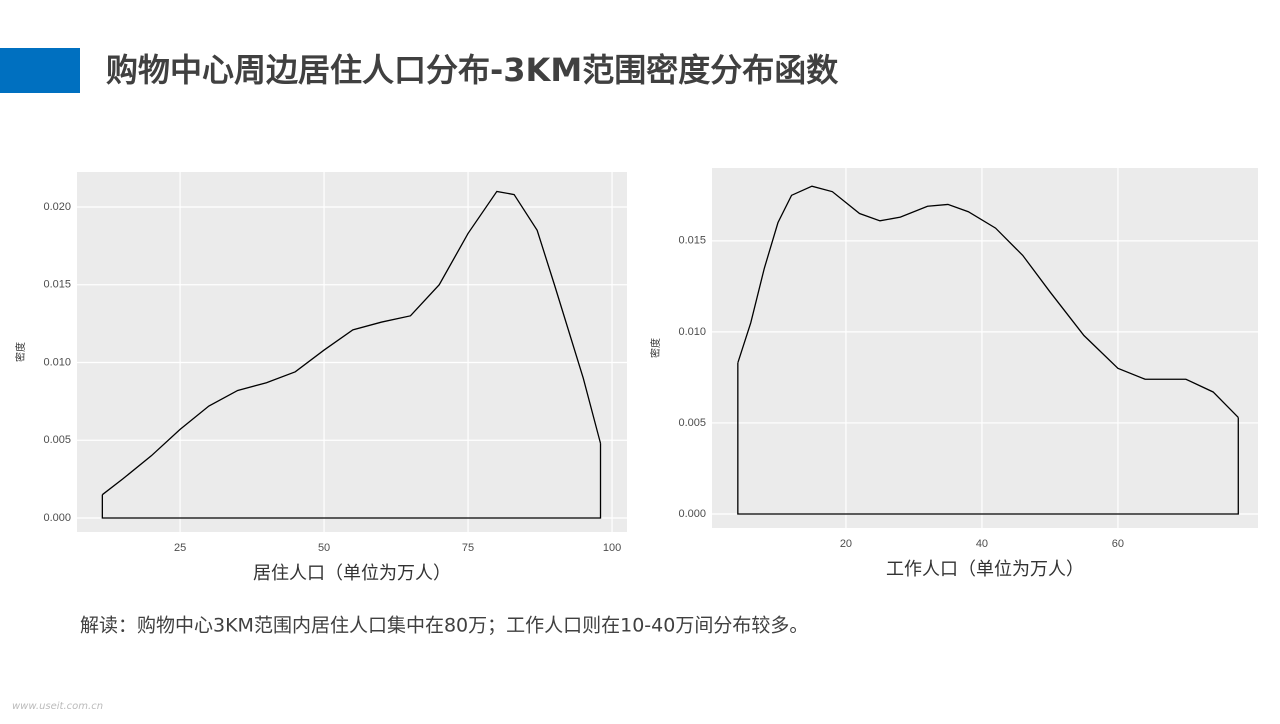  What do you see at coordinates (472, 70) in the screenshot?
I see `slide-title: 购物中心周边居住人口分布-3KM范围密度分布函数` at bounding box center [472, 70].